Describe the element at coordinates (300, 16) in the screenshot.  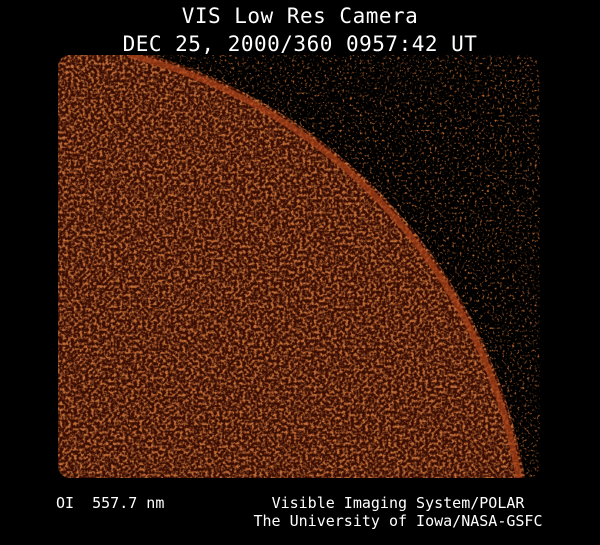
I see `image-title: VIS Low Res Camera` at that location.